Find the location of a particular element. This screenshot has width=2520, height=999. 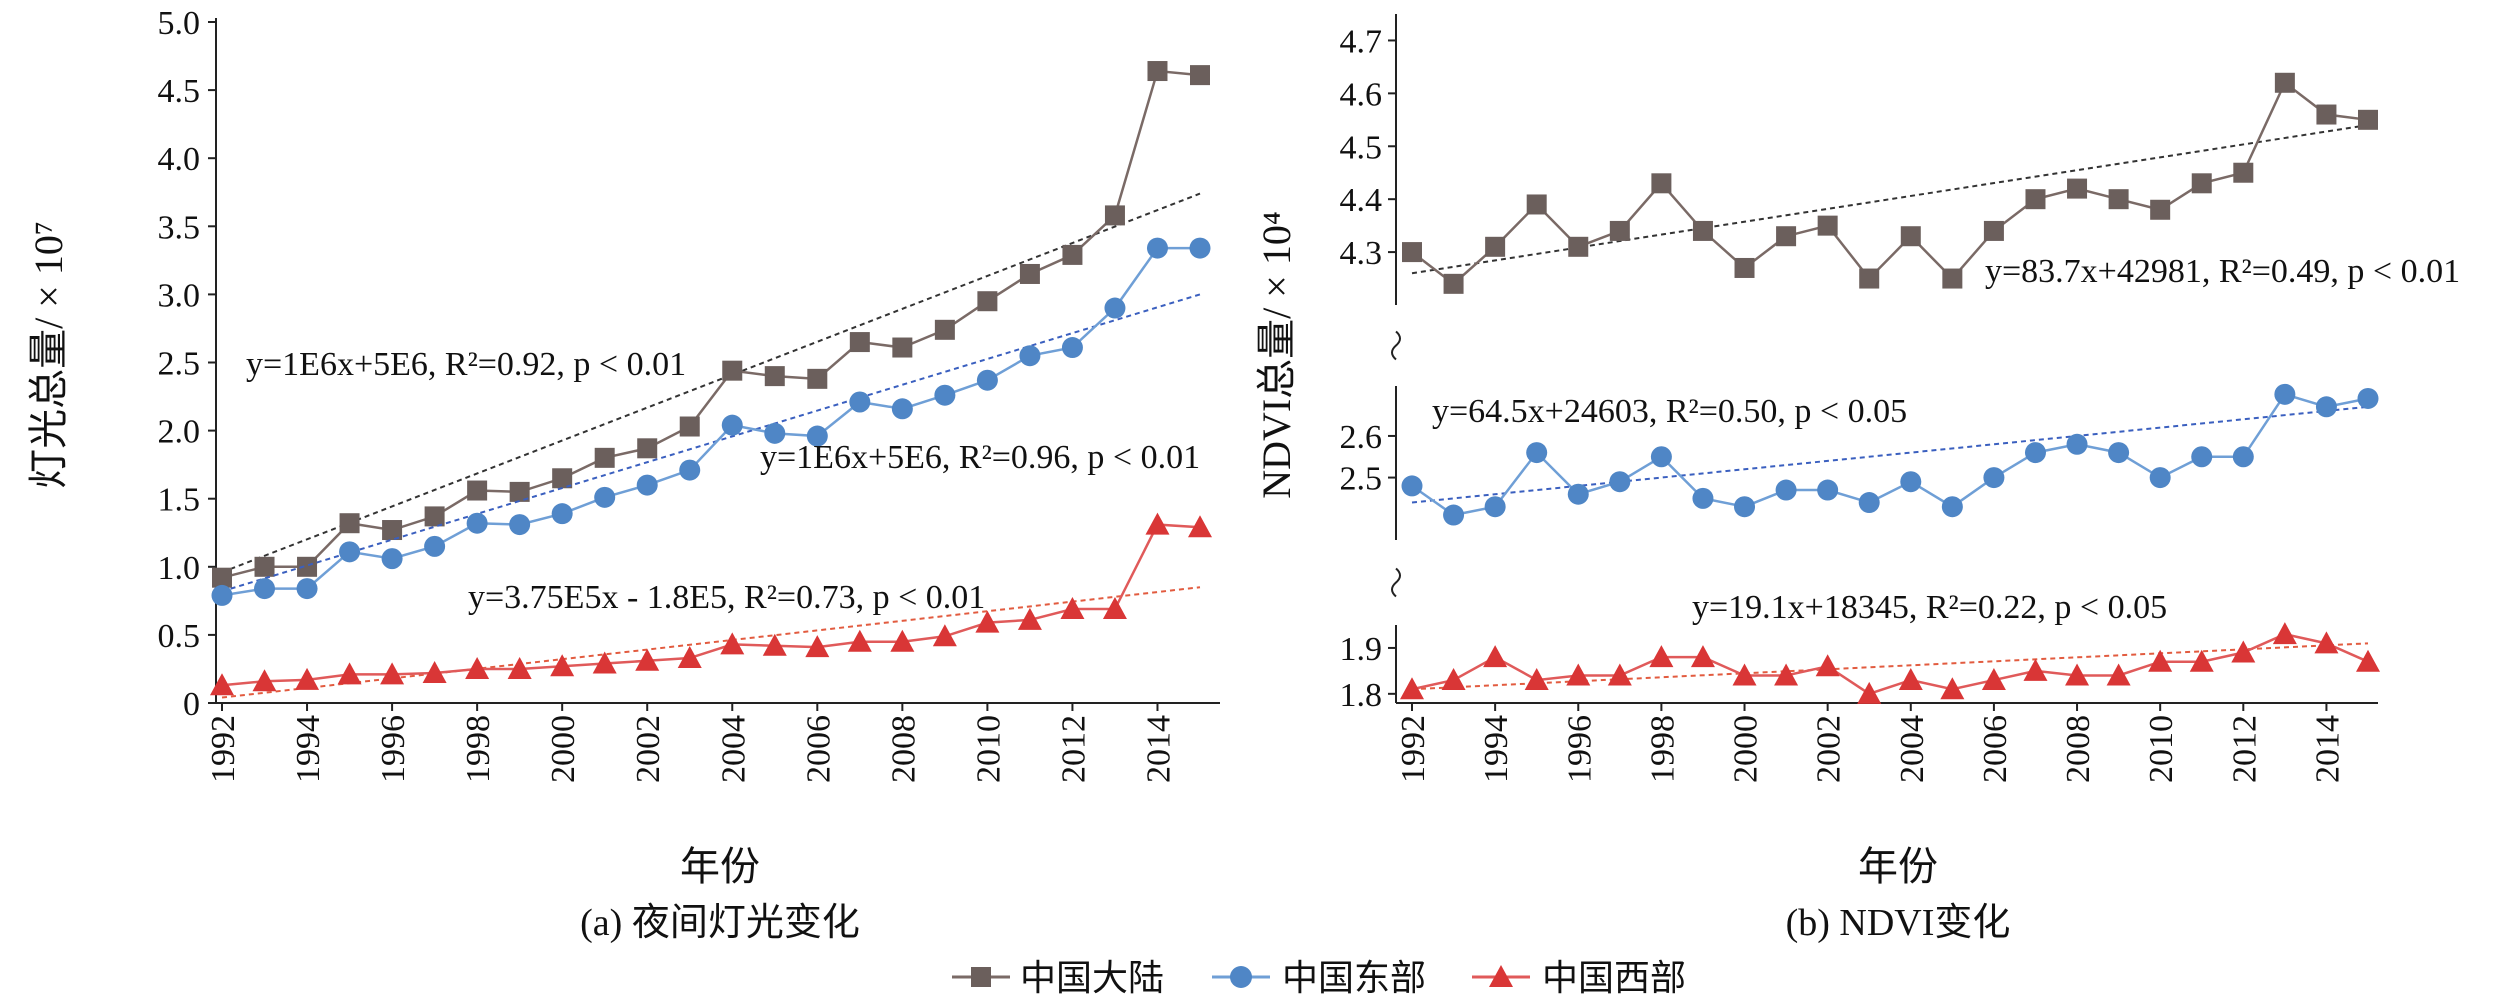

legend-triangle-marker is located at coordinates (1501, 976).